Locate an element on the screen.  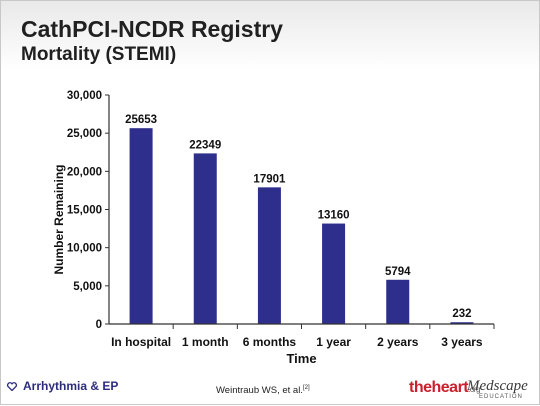
data-label-3: 13160 is located at coordinates (334, 216).